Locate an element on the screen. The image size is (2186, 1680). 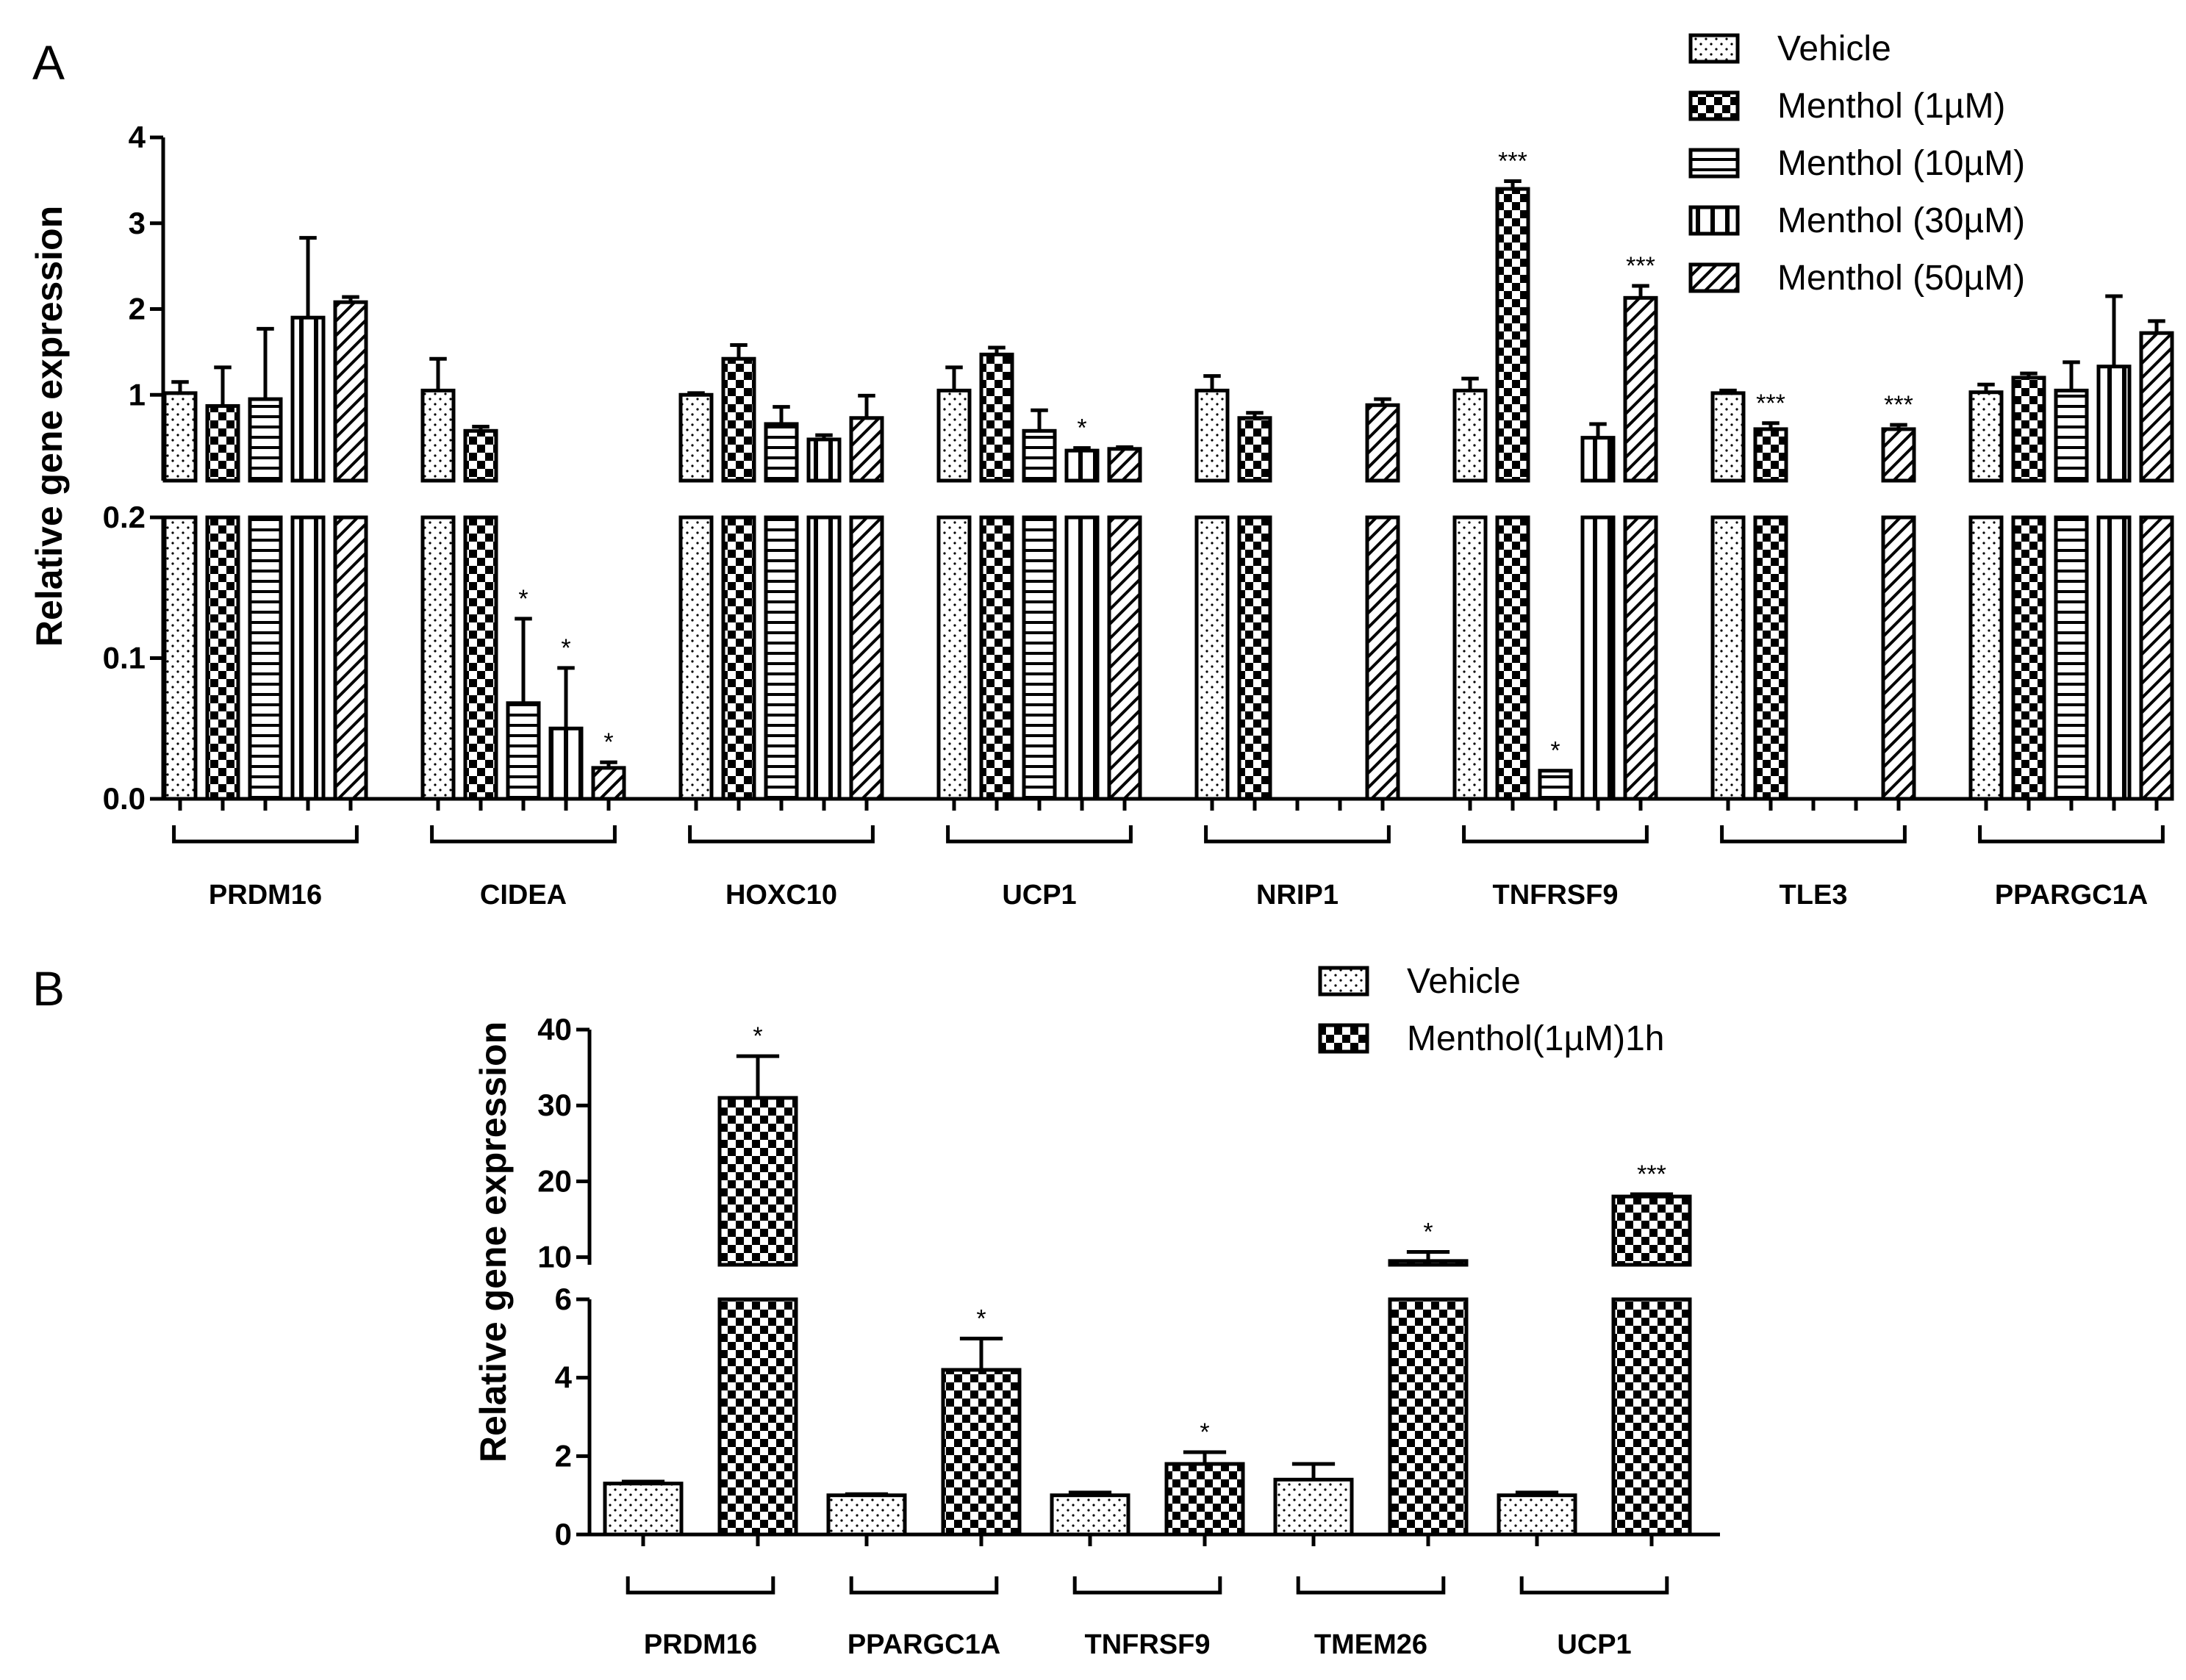
bar-tnfrsf9-menthol-1-m-lower is located at coordinates (1512, 658).